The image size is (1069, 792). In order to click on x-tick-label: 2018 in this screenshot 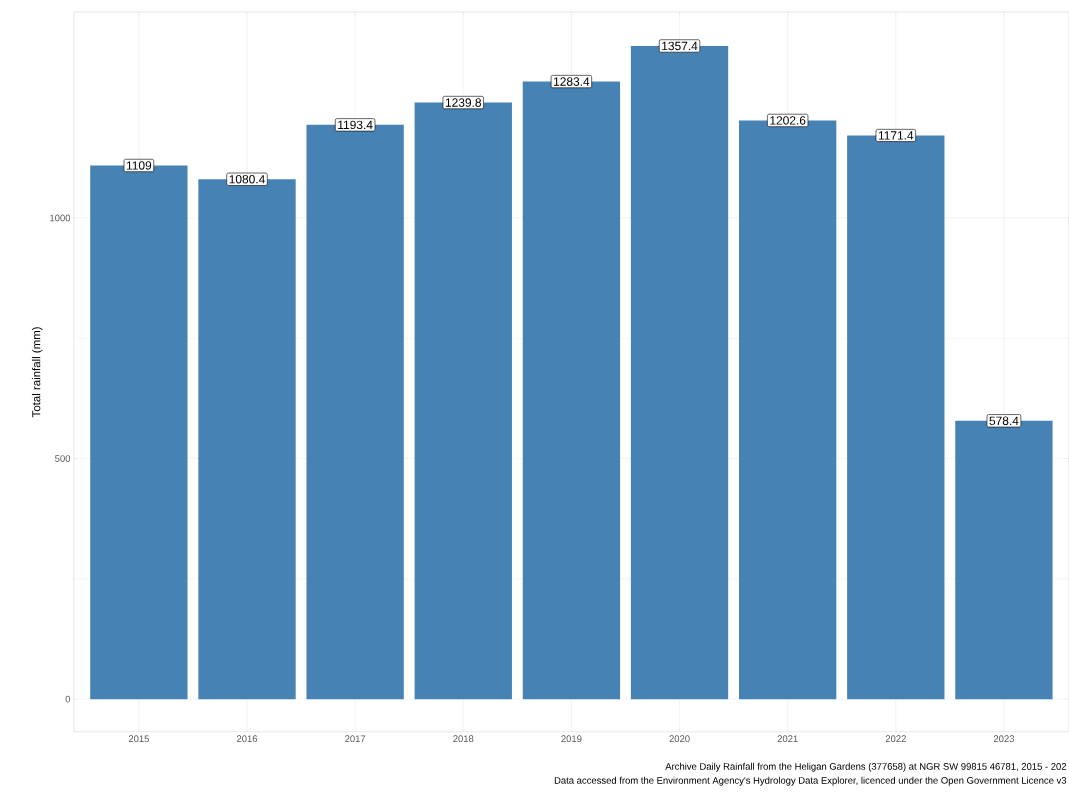, I will do `click(463, 739)`.